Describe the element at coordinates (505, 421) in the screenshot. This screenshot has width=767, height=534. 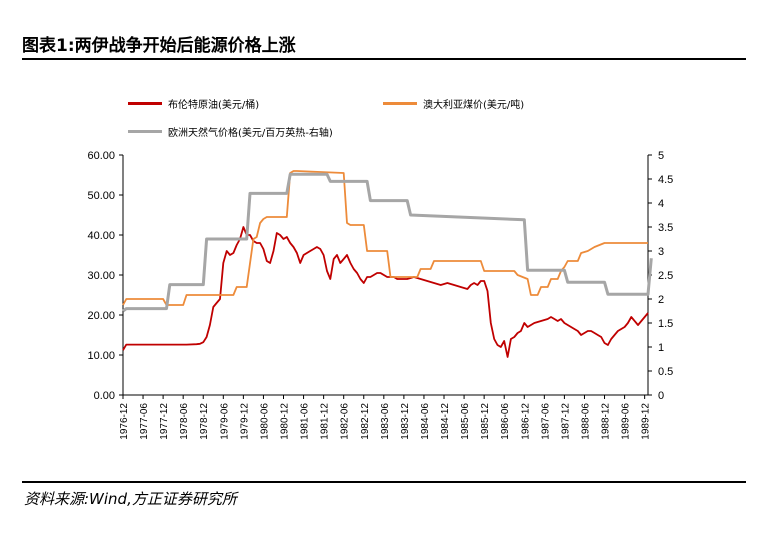
I see `x-tick-label: 1986-06` at that location.